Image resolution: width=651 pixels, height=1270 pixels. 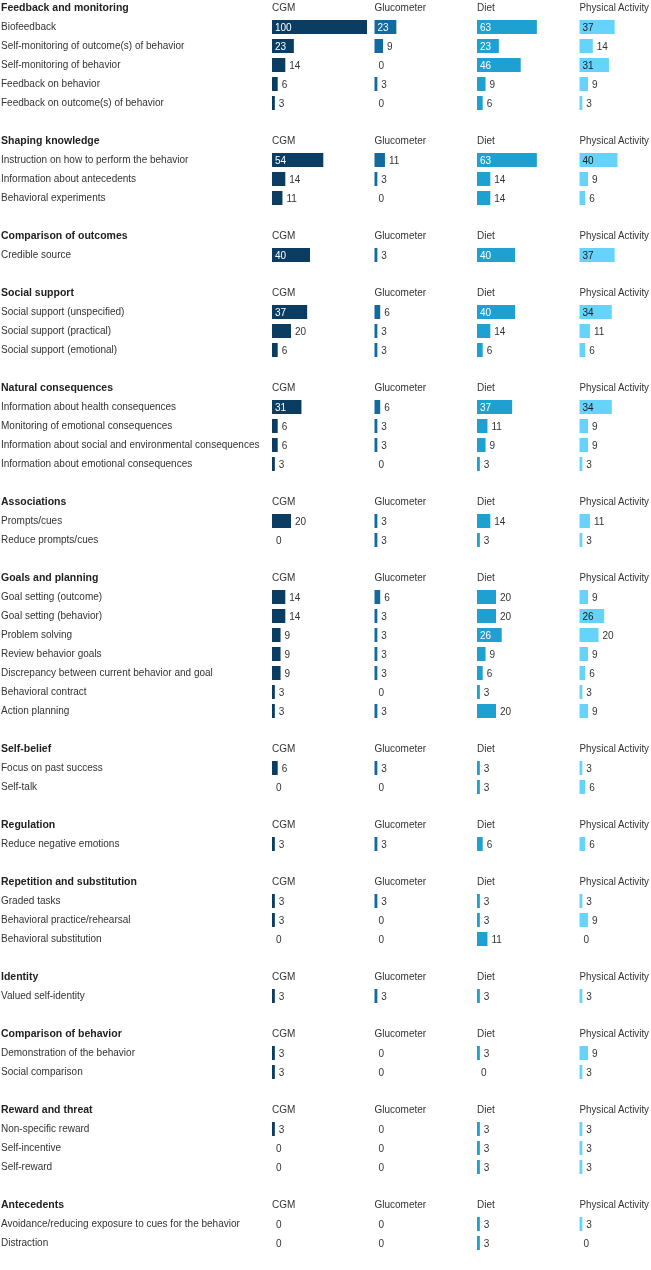 What do you see at coordinates (69, 881) in the screenshot?
I see `y-tick-label: Repetition and substitution` at bounding box center [69, 881].